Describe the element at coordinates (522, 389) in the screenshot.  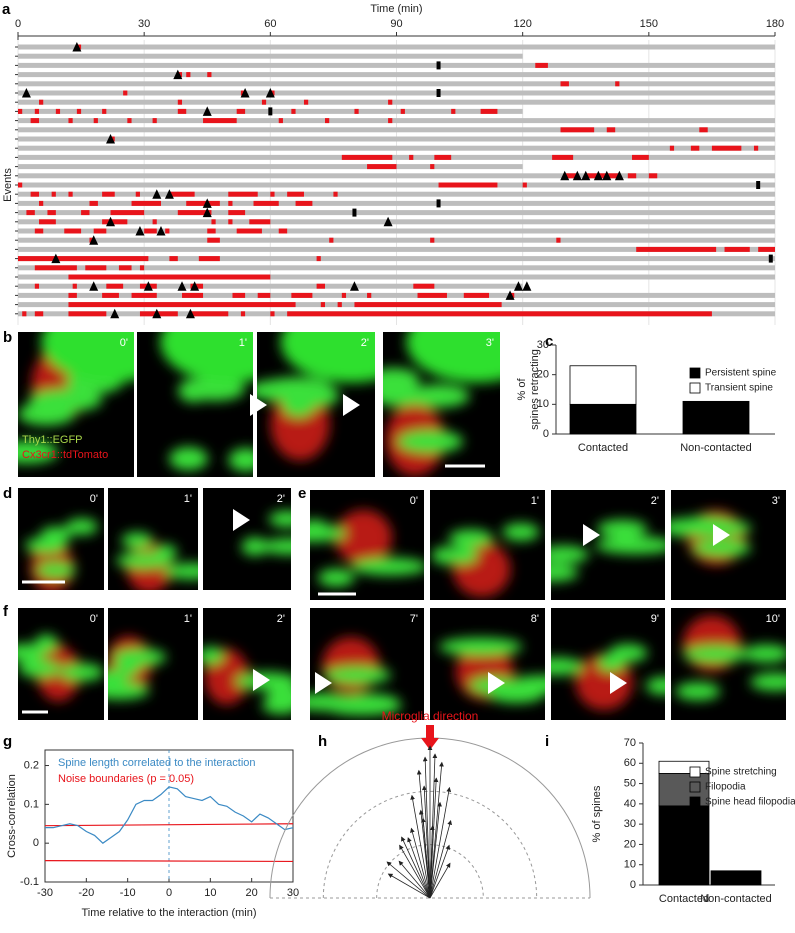
I see `y-axis-title: % of` at that location.